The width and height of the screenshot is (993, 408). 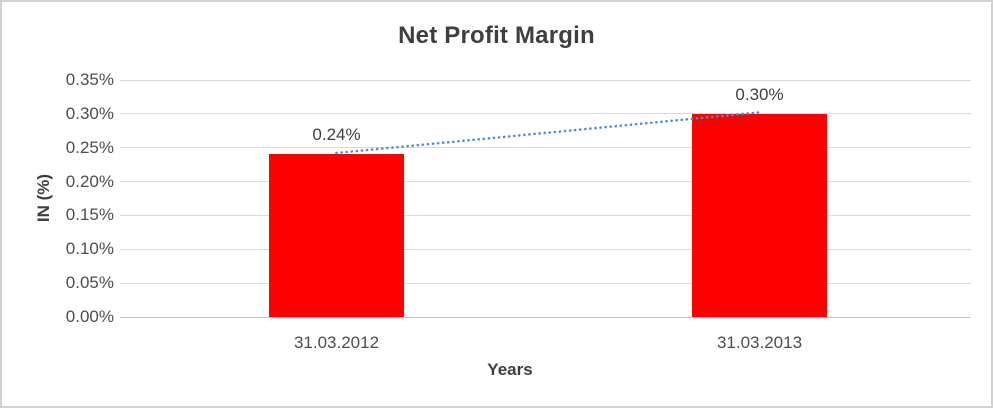 What do you see at coordinates (89, 79) in the screenshot?
I see `y-tick-label: 0.35%` at bounding box center [89, 79].